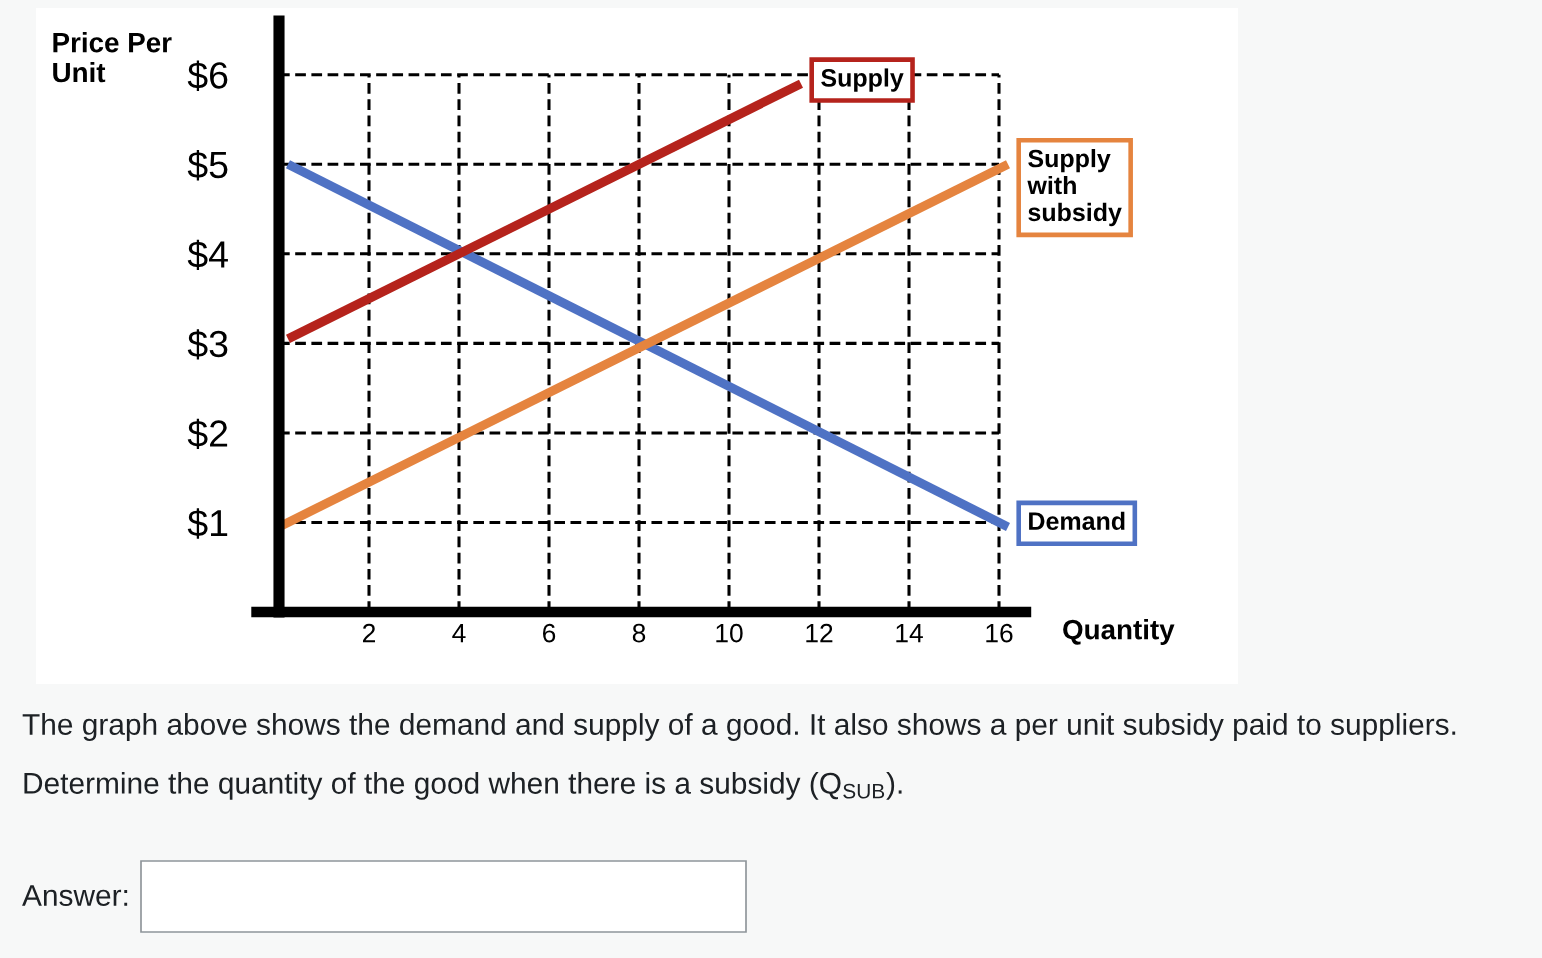 This screenshot has width=1542, height=958. I want to click on y-axis-title: Price Per Unit, so click(112, 57).